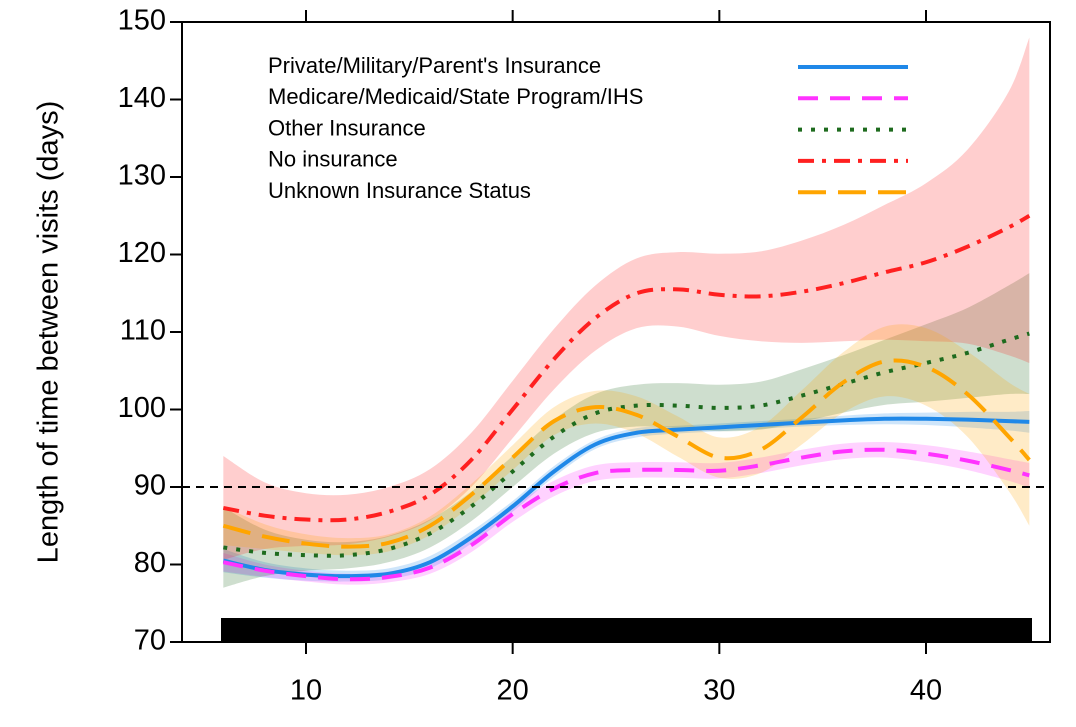 This screenshot has height=727, width=1076. Describe the element at coordinates (434, 65) in the screenshot. I see `legend-label: Private/Military/Parent's Insurance` at that location.